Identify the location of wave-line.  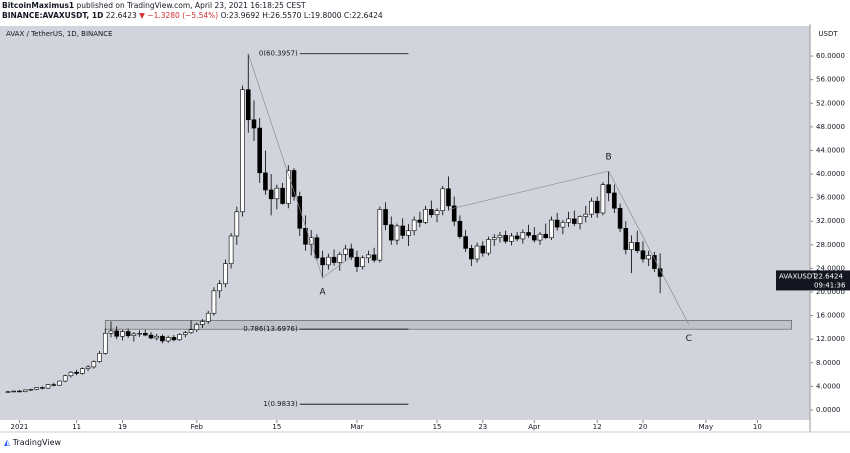
(299, 166).